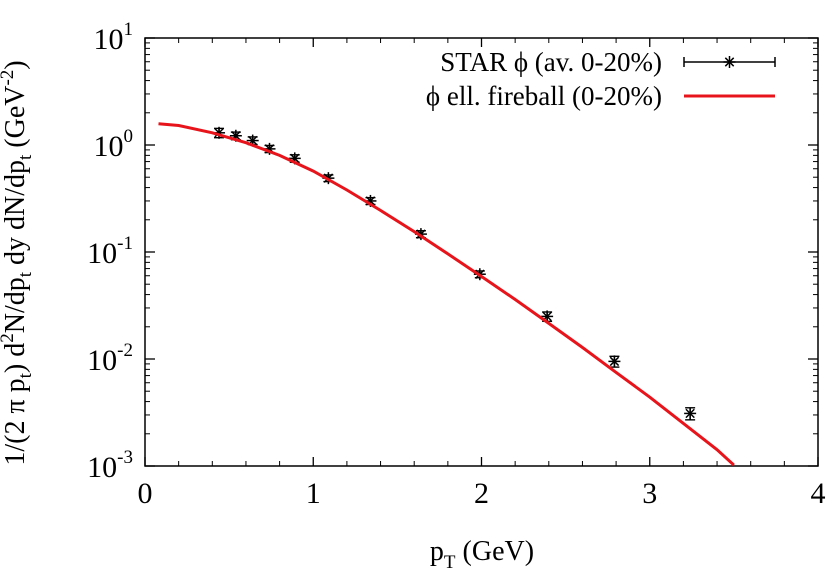  Describe the element at coordinates (313, 493) in the screenshot. I see `x-tick-label-1: 1` at that location.